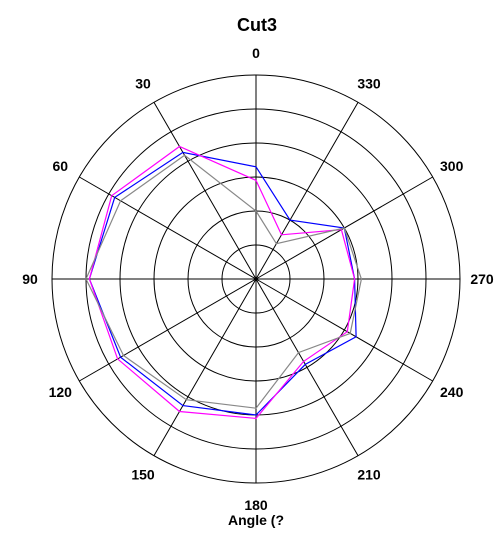 This screenshot has height=542, width=502. I want to click on chart-title: Cut3, so click(257, 25).